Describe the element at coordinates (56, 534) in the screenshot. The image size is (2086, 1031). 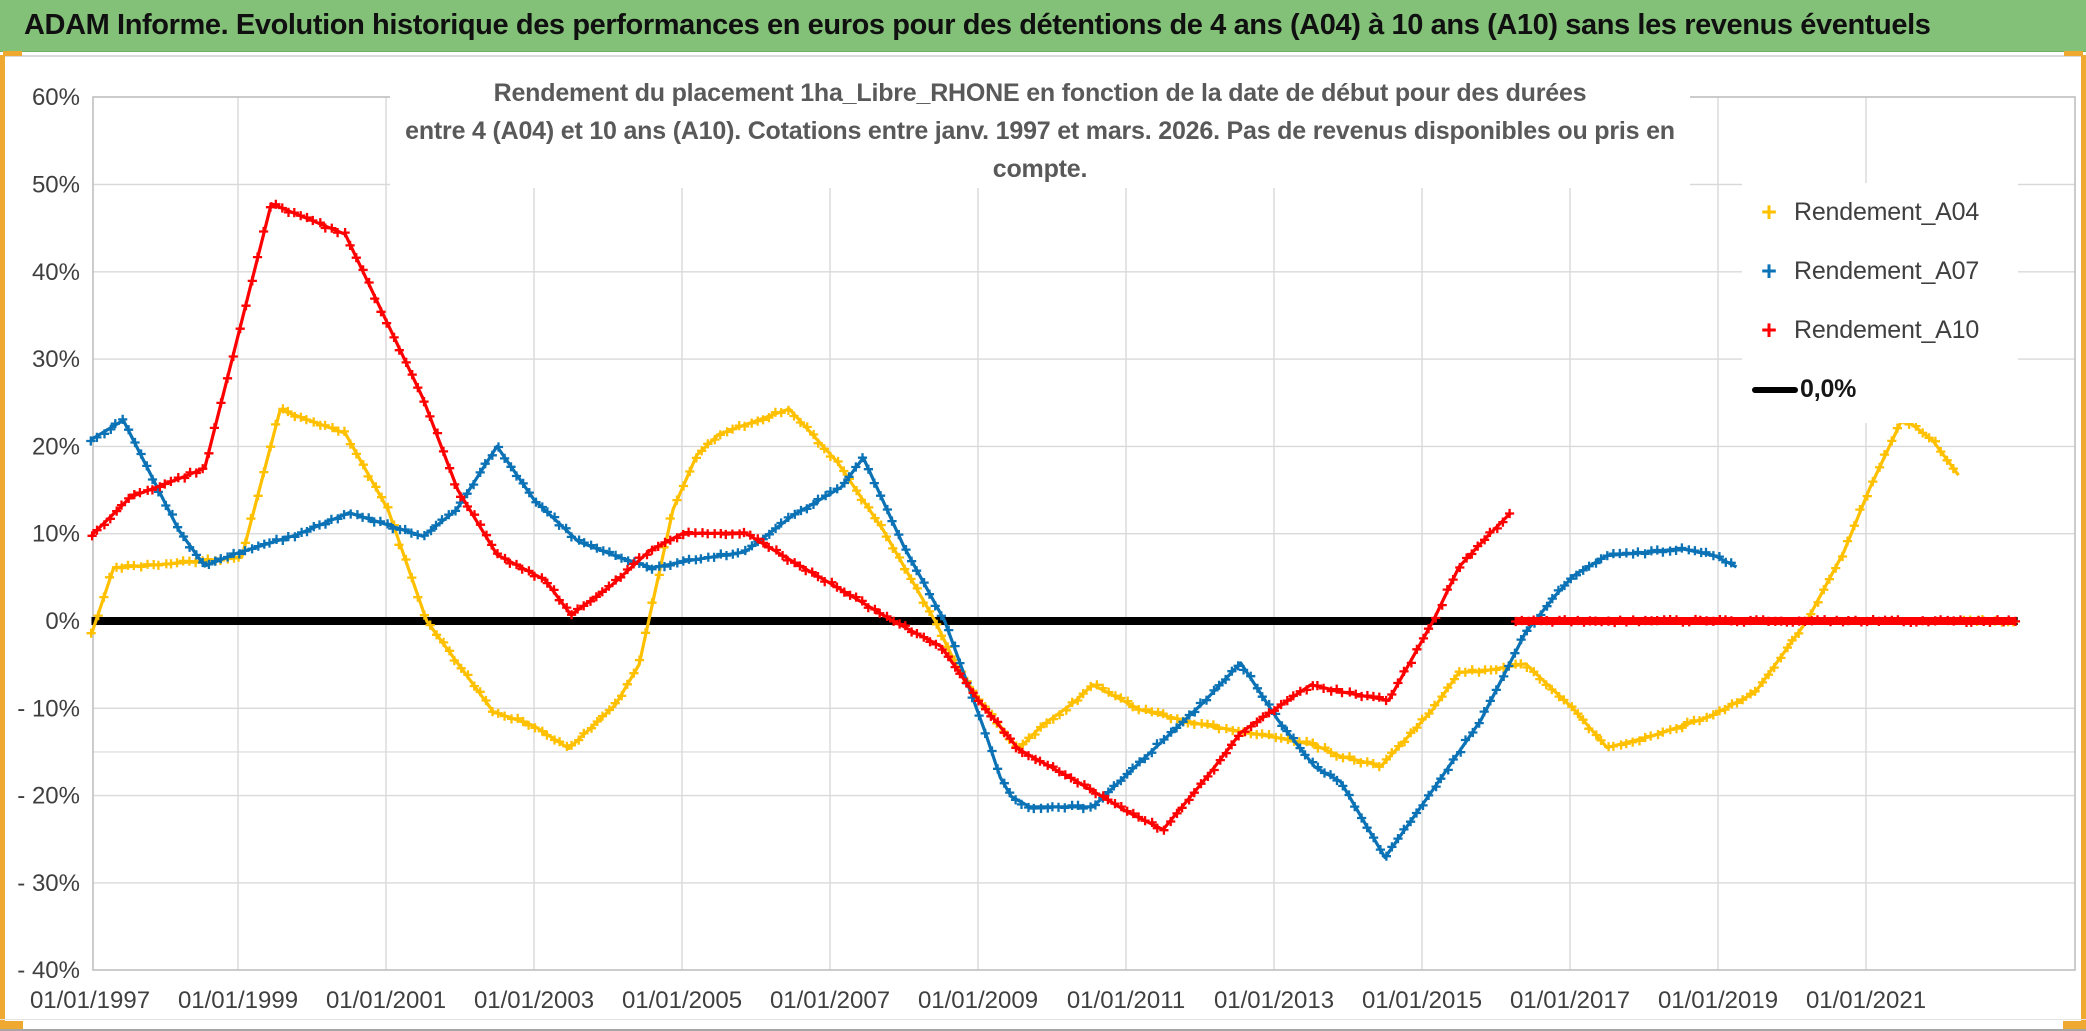
I see `y-axis-label: 10%` at that location.